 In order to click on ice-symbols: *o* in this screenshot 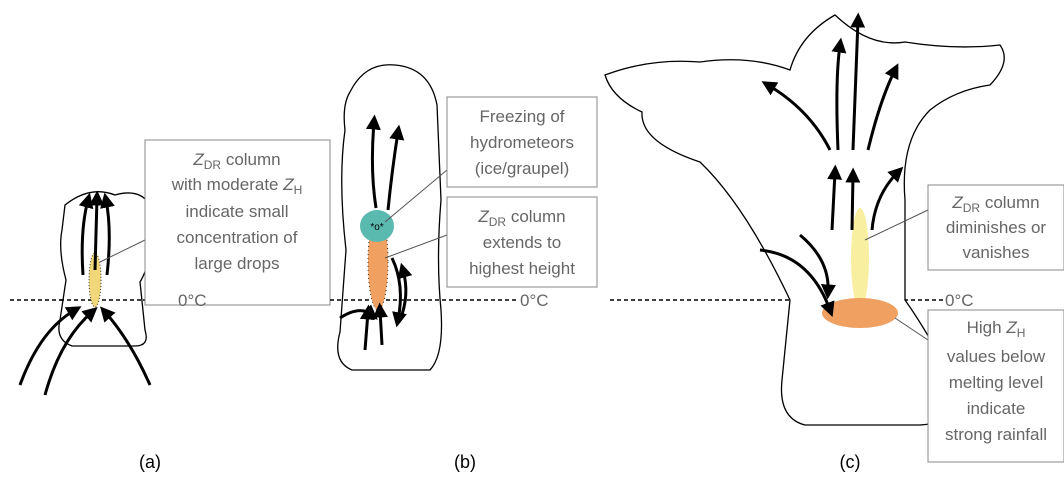, I will do `click(376, 227)`.